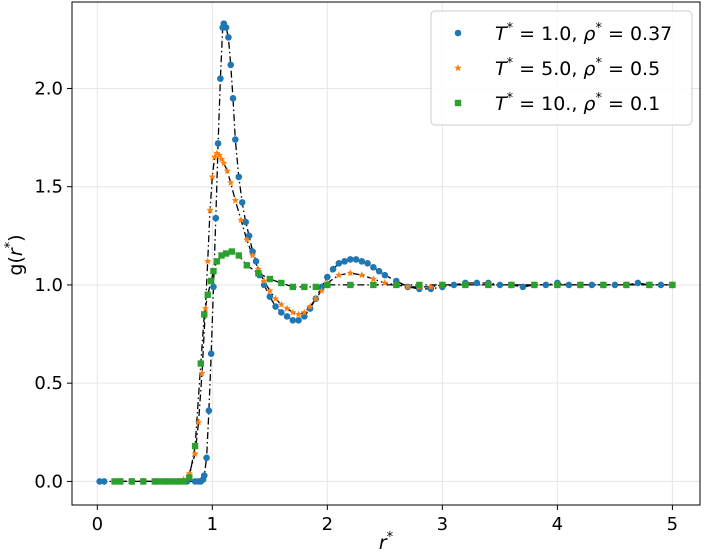 This screenshot has width=704, height=554. I want to click on x-tick-label: 0, so click(97, 524).